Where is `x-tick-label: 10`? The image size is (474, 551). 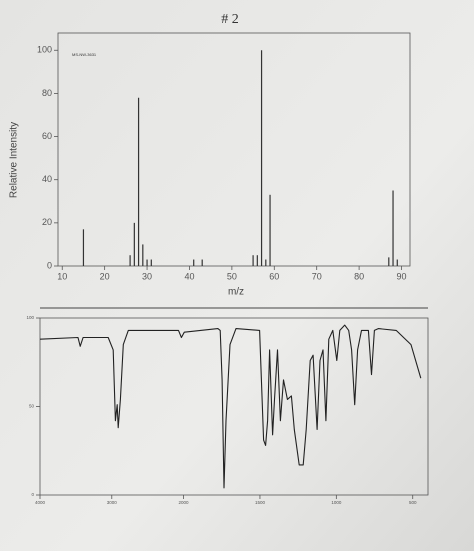 x-tick-label: 10 is located at coordinates (62, 277).